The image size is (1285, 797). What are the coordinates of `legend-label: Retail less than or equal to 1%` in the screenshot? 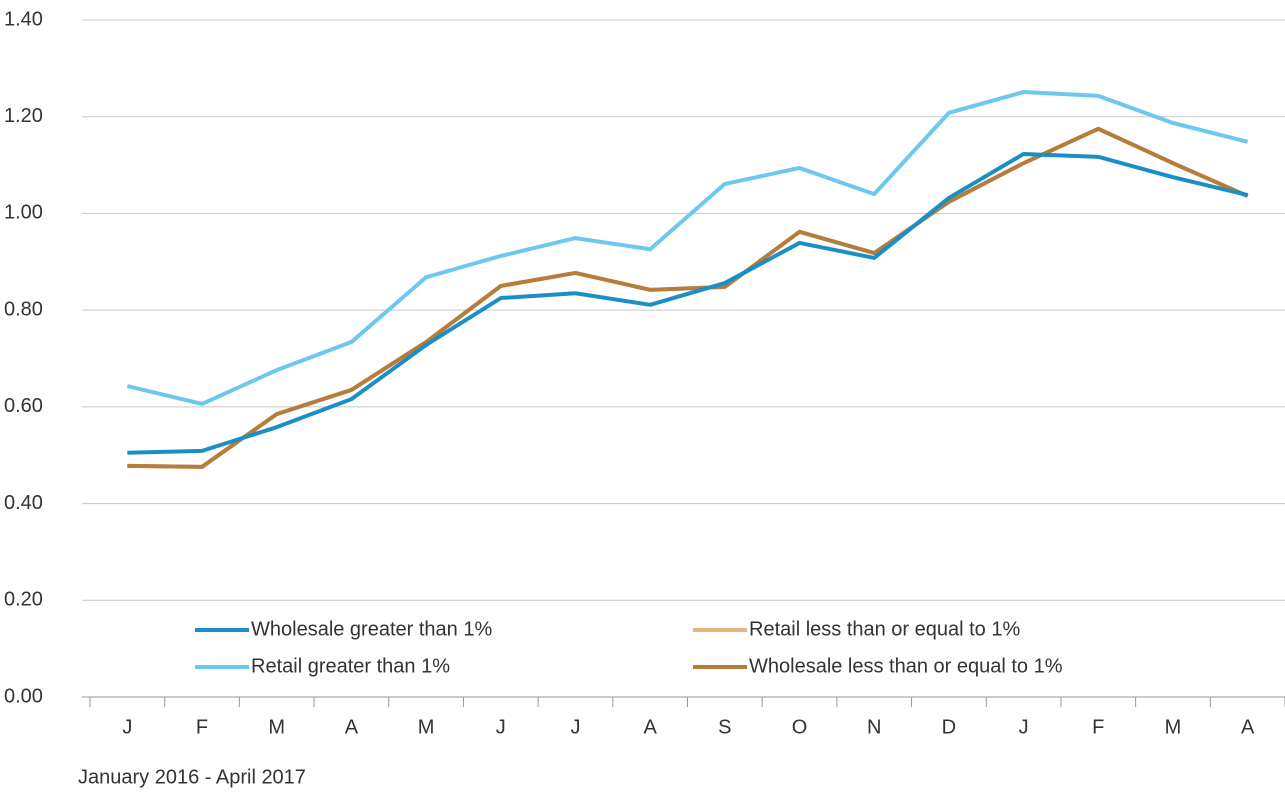 It's located at (884, 629).